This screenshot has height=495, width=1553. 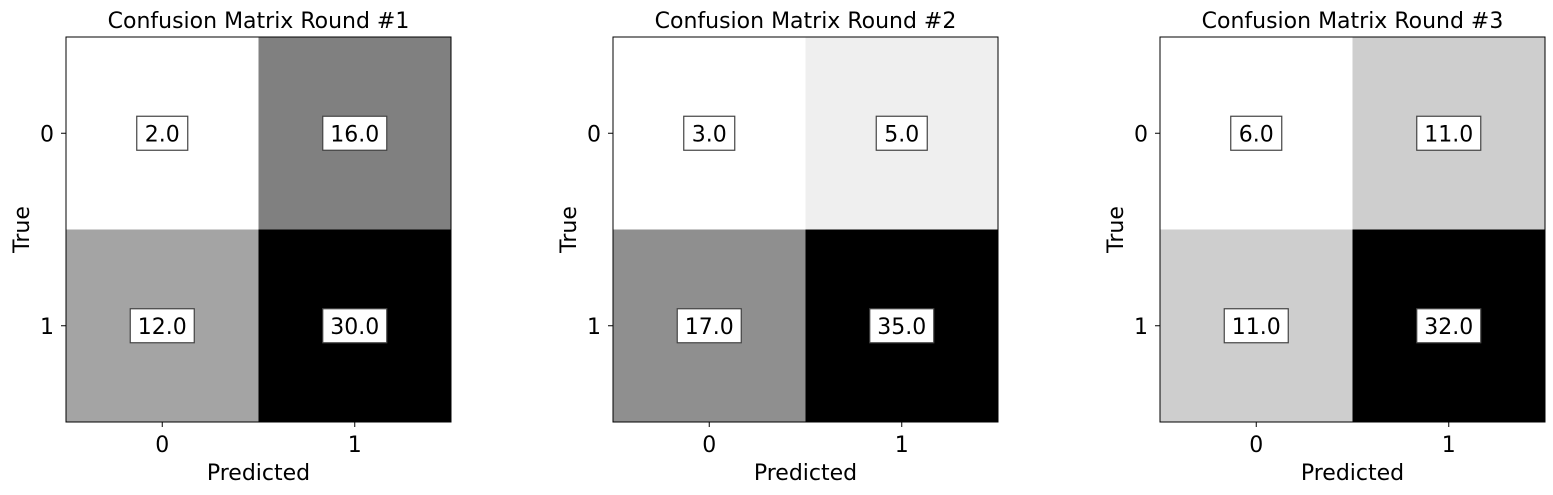 I want to click on value-label-r1-c1: 30.0, so click(x=354, y=327).